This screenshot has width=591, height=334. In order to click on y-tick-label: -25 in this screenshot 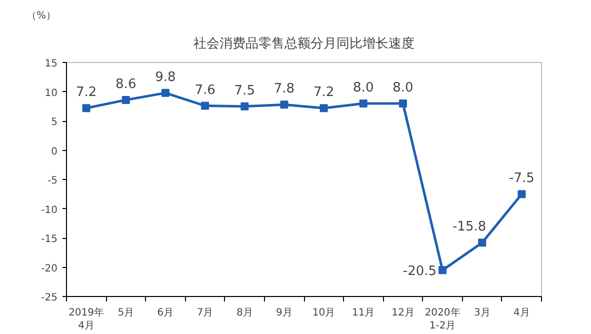, I will do `click(49, 298)`.